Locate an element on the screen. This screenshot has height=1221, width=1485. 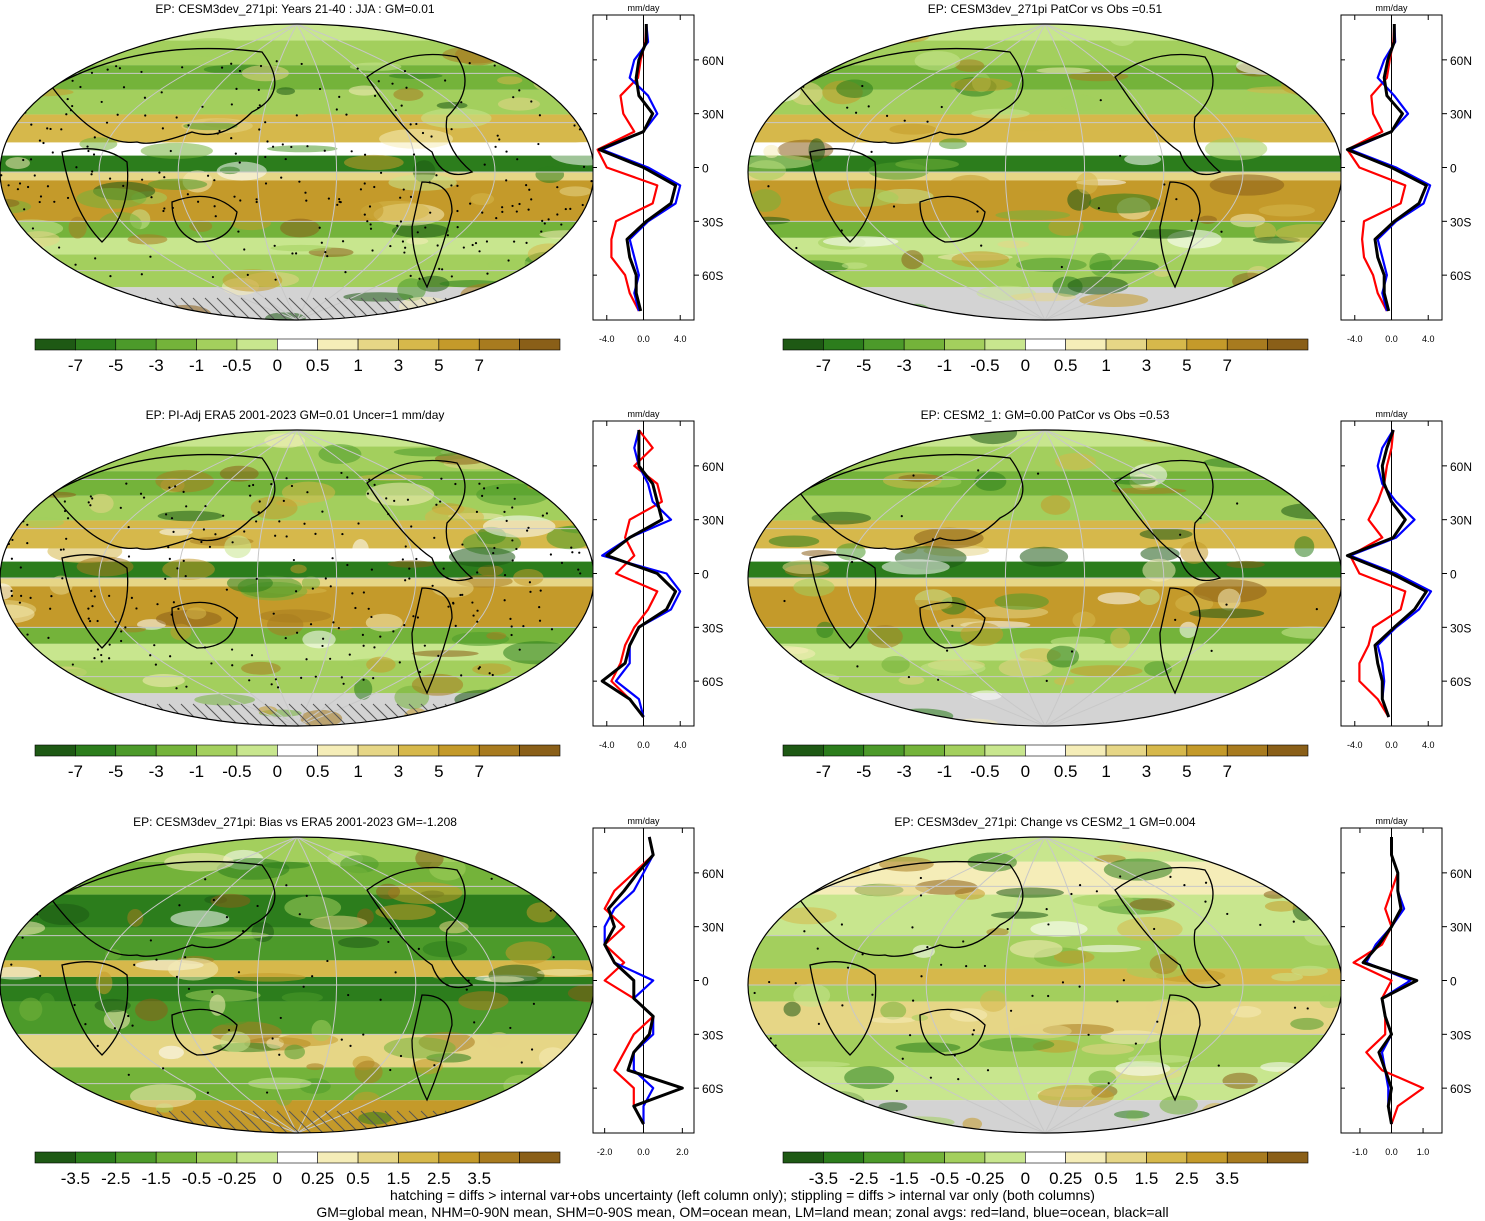
precip-band is located at coordinates (297, 1018).